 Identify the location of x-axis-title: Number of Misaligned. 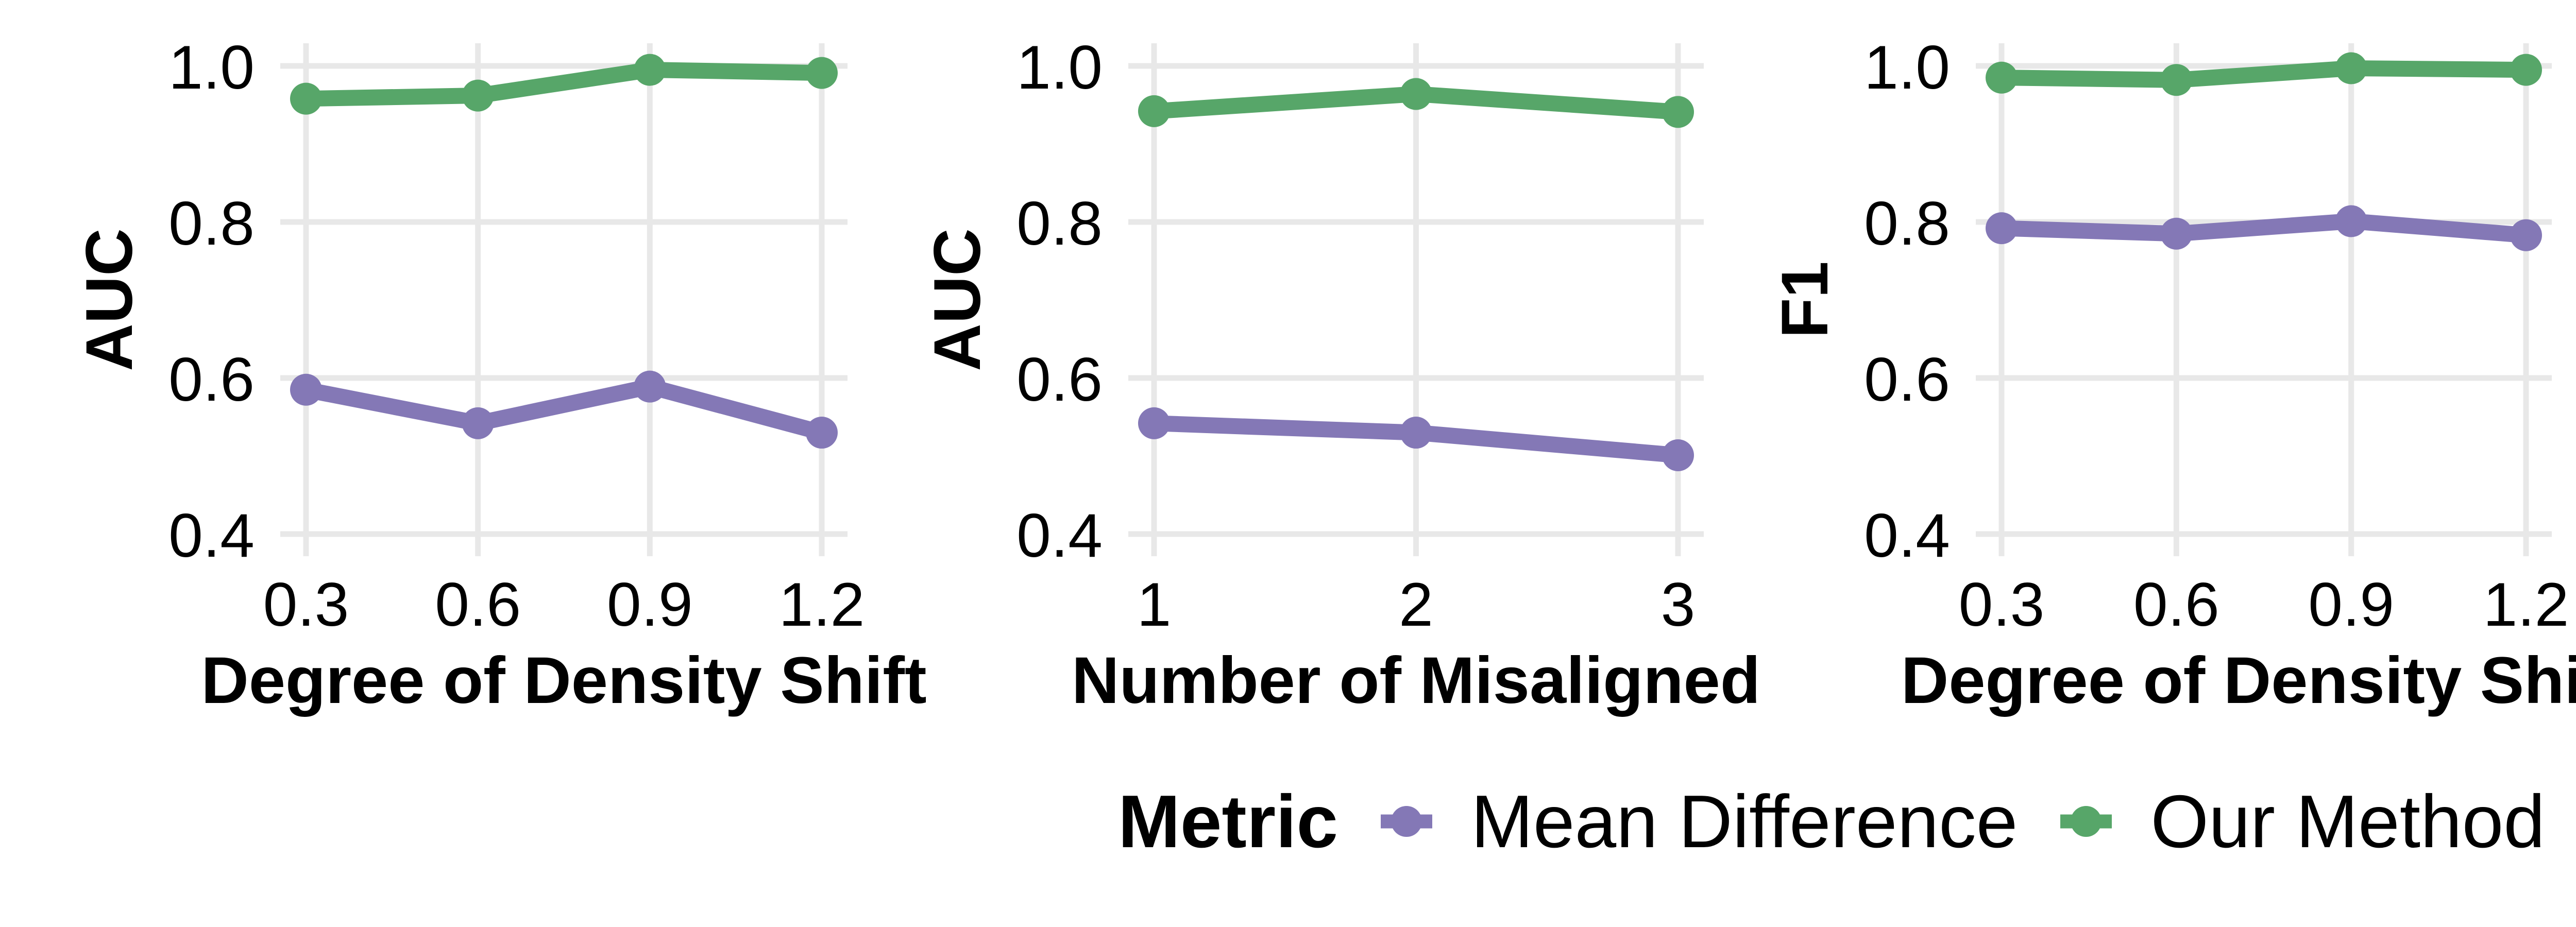
(1416, 680).